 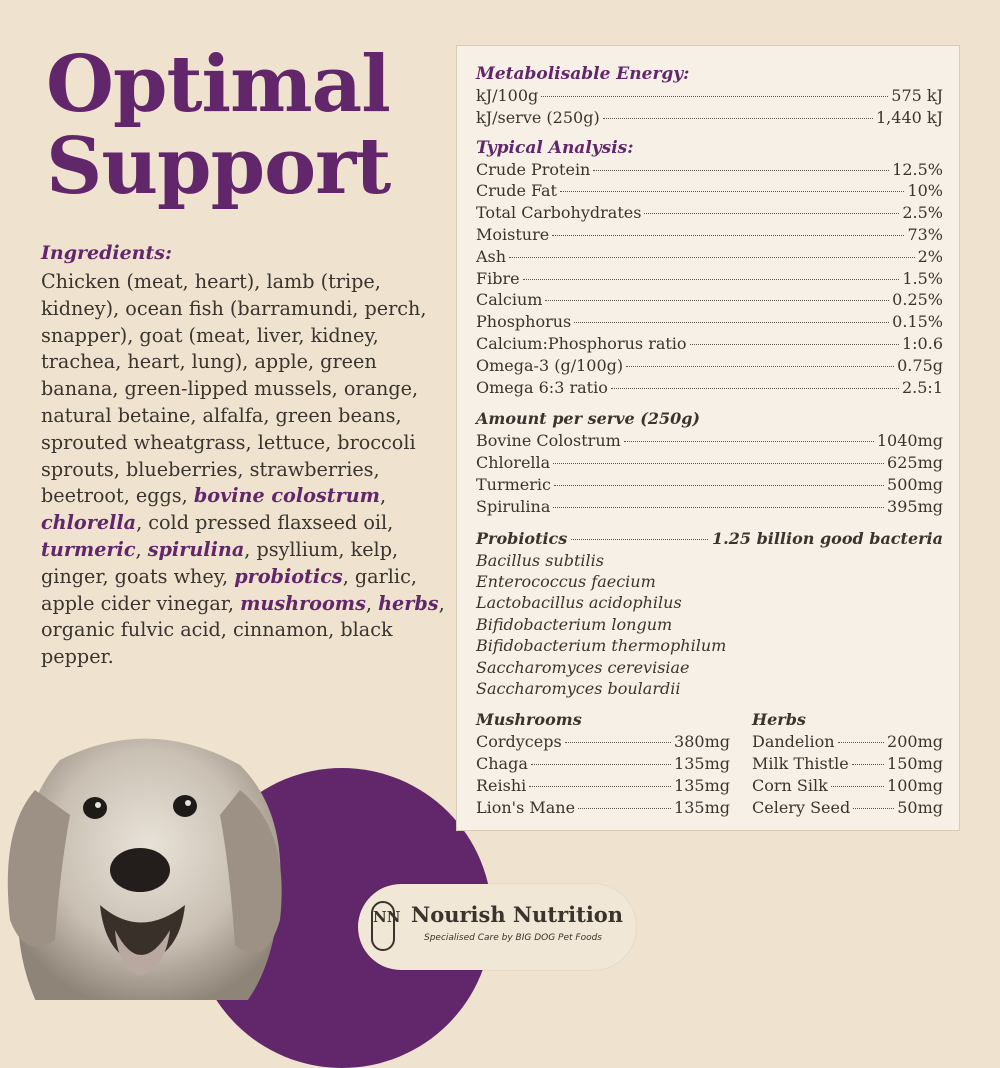 I want to click on nutrient-label: Phosphorus, so click(x=524, y=322).